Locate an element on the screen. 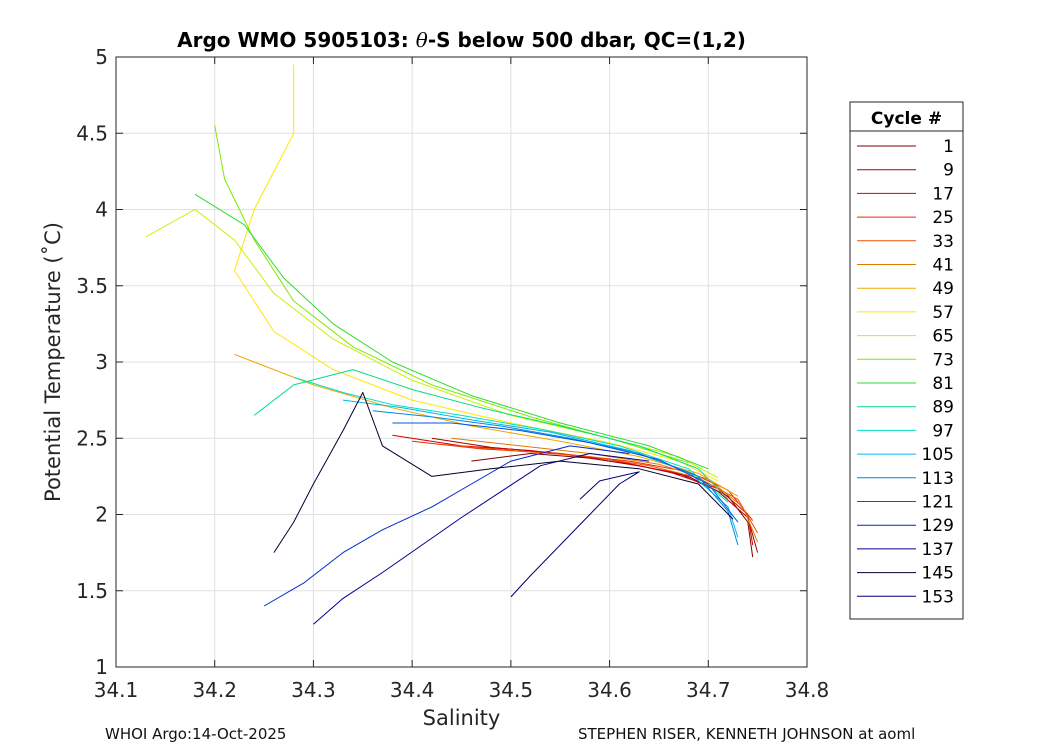  x-tick-label: 34.8 is located at coordinates (807, 690).